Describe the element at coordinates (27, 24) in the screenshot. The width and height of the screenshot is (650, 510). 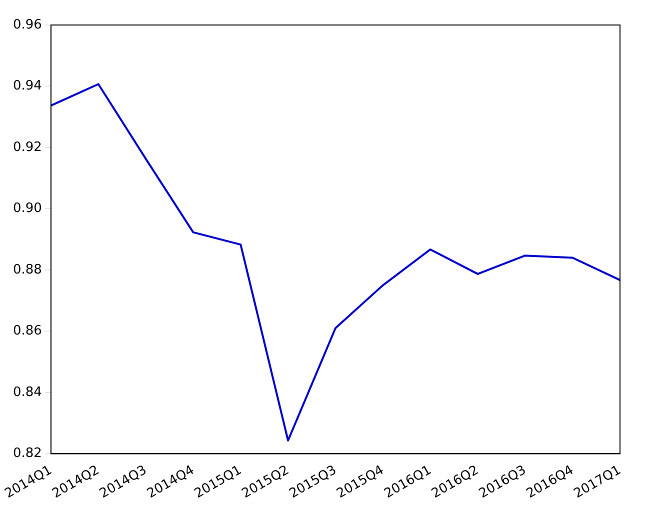
I see `y-tick-label: 0.96` at that location.